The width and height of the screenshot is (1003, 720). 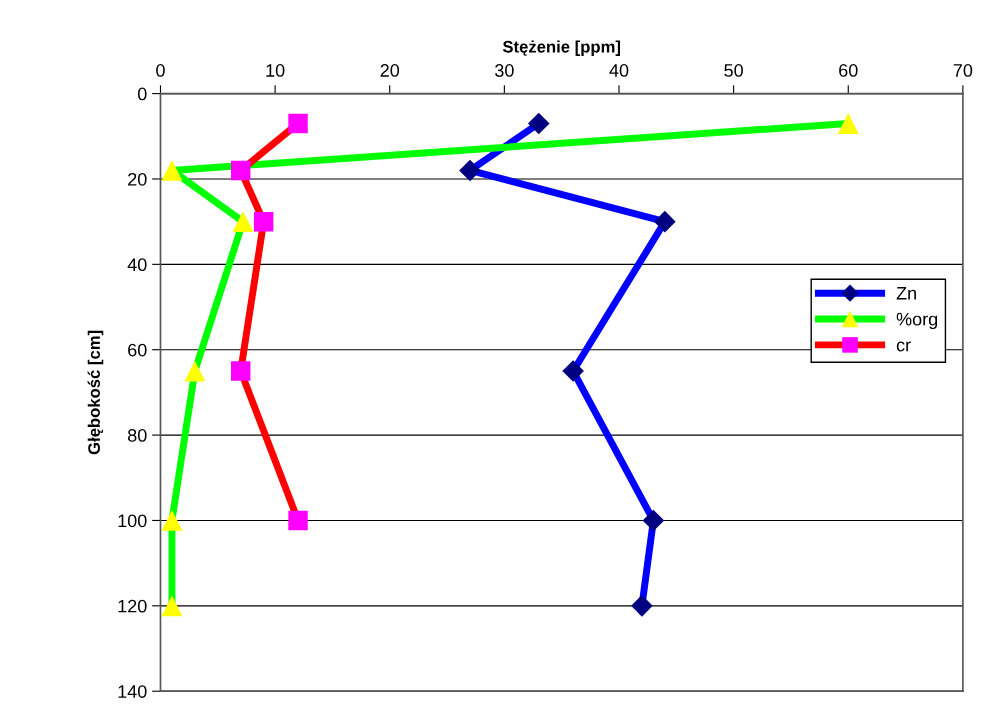 What do you see at coordinates (132, 521) in the screenshot?
I see `y-tick-label: 100` at bounding box center [132, 521].